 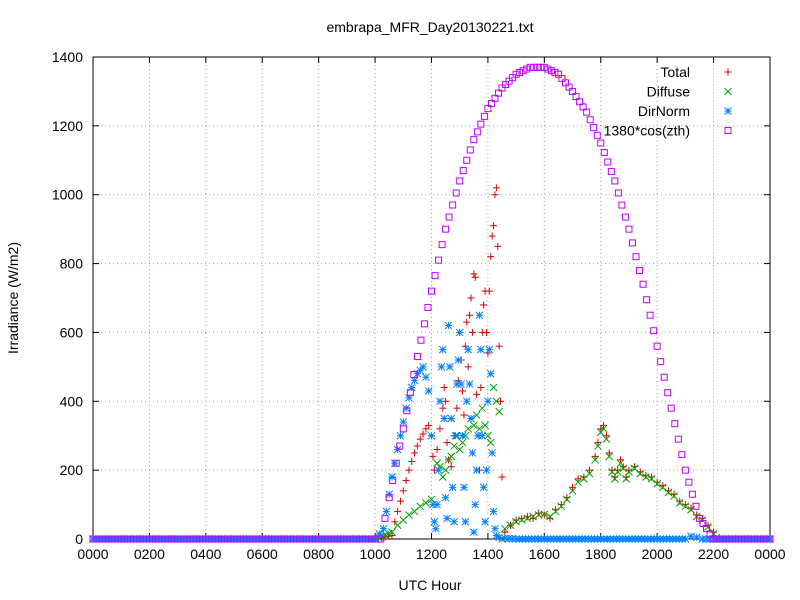 I want to click on x-tick-label: 1800, so click(x=600, y=554).